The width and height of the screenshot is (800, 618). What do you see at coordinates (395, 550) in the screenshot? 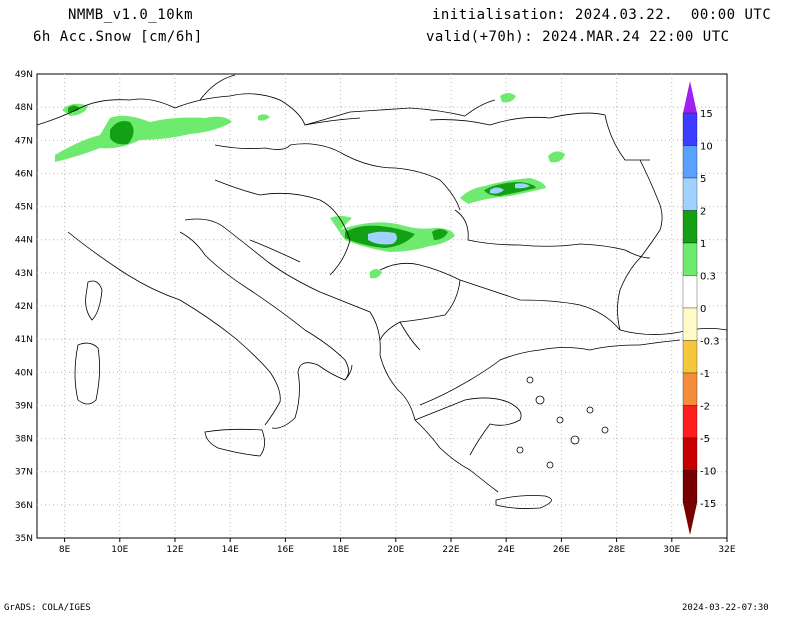
I see `lon-tick-label: 20E` at bounding box center [395, 550].